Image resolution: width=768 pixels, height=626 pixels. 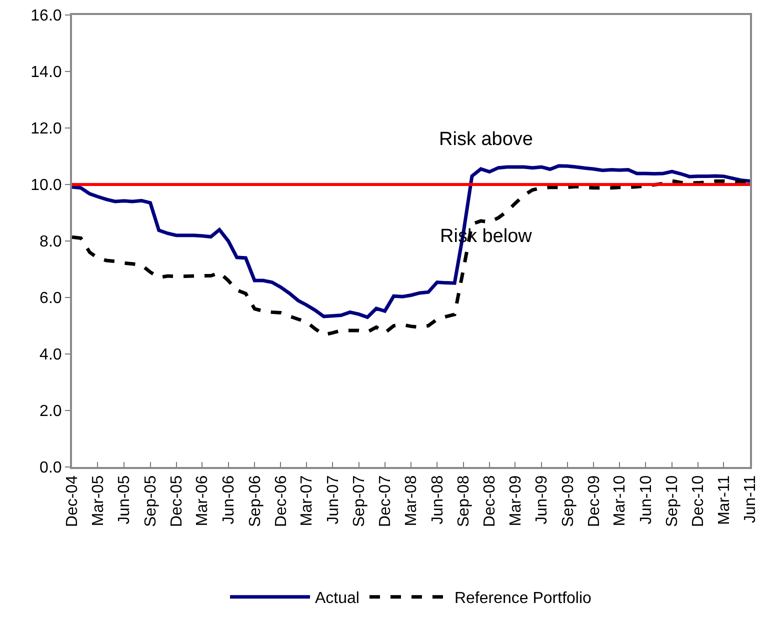 What do you see at coordinates (51, 242) in the screenshot?
I see `y-tick-label: 8.0` at bounding box center [51, 242].